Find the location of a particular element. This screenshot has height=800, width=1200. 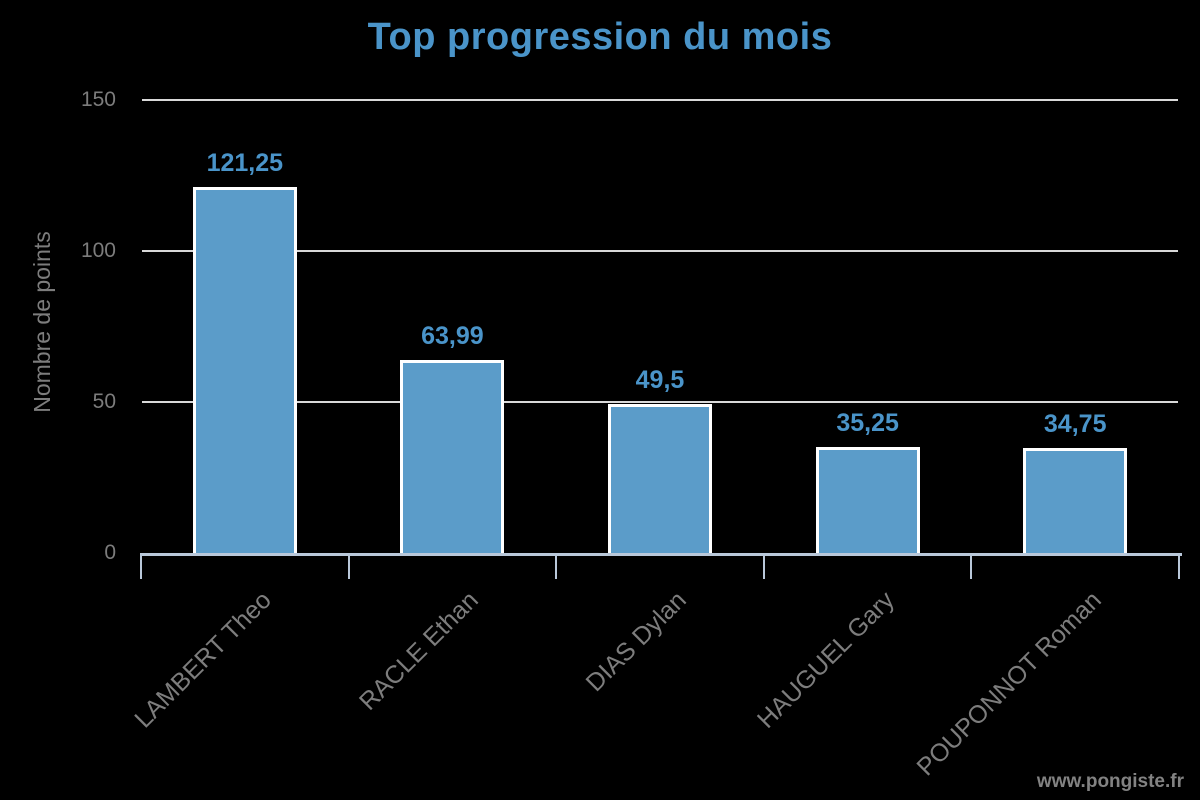

y-axis-title: Nombre de points is located at coordinates (42, 322).